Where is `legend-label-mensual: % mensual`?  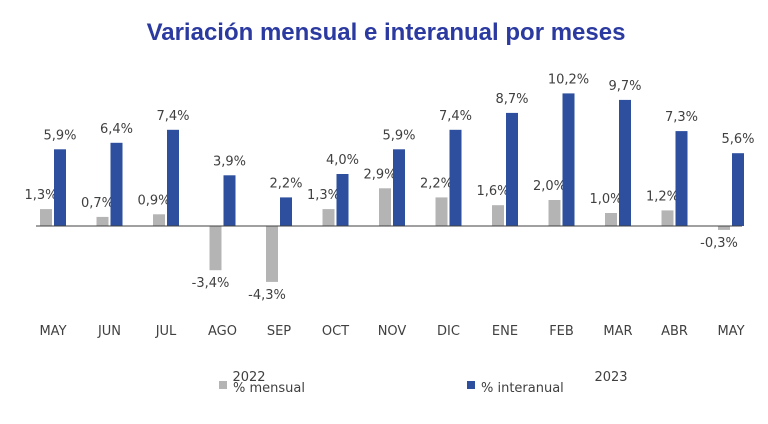
legend-label-mensual: % mensual is located at coordinates (269, 388).